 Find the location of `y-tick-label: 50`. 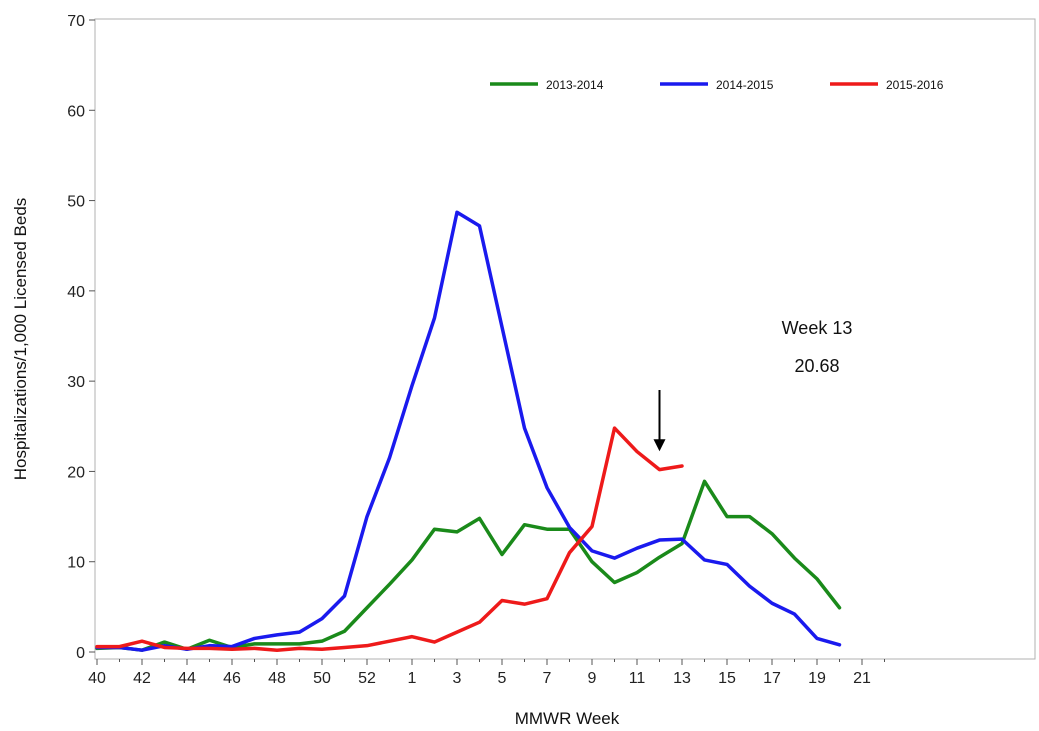

y-tick-label: 50 is located at coordinates (76, 202).